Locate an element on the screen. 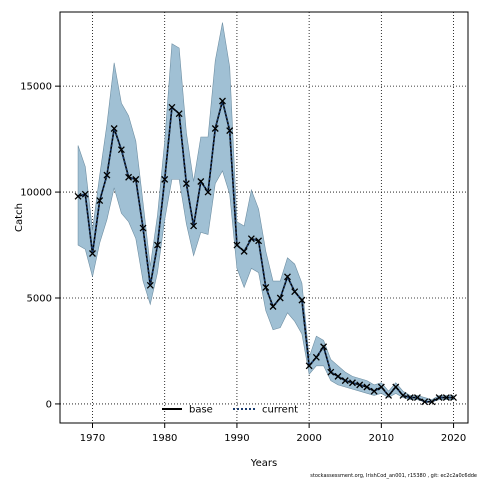 The width and height of the screenshot is (480, 480). legend-current-label: current is located at coordinates (280, 410).